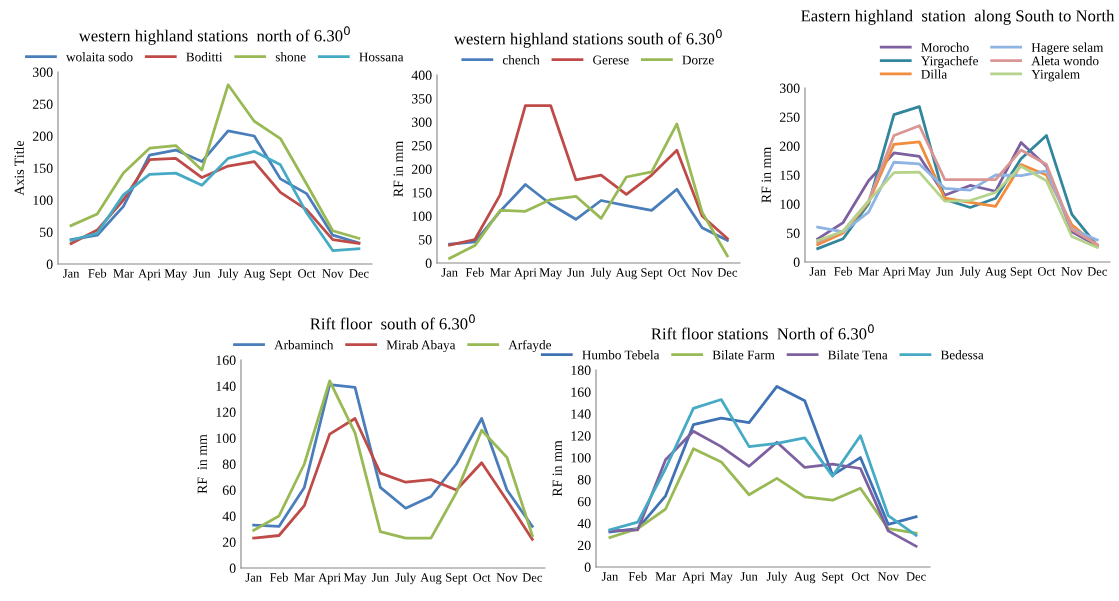 The width and height of the screenshot is (1119, 601). Describe the element at coordinates (214, 35) in the screenshot. I see `chart-title: western highland stations north of 6.30$^{0}$` at that location.